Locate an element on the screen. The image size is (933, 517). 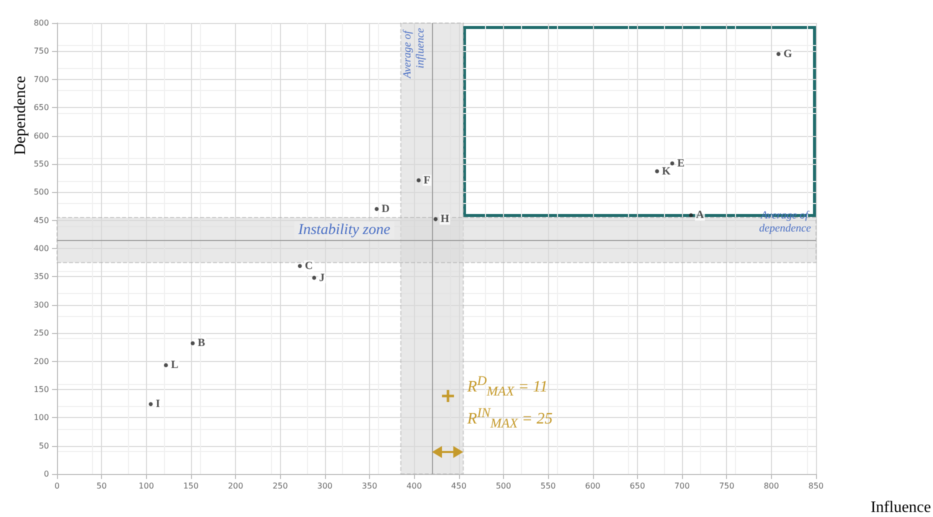
series-label: H is located at coordinates (445, 219).